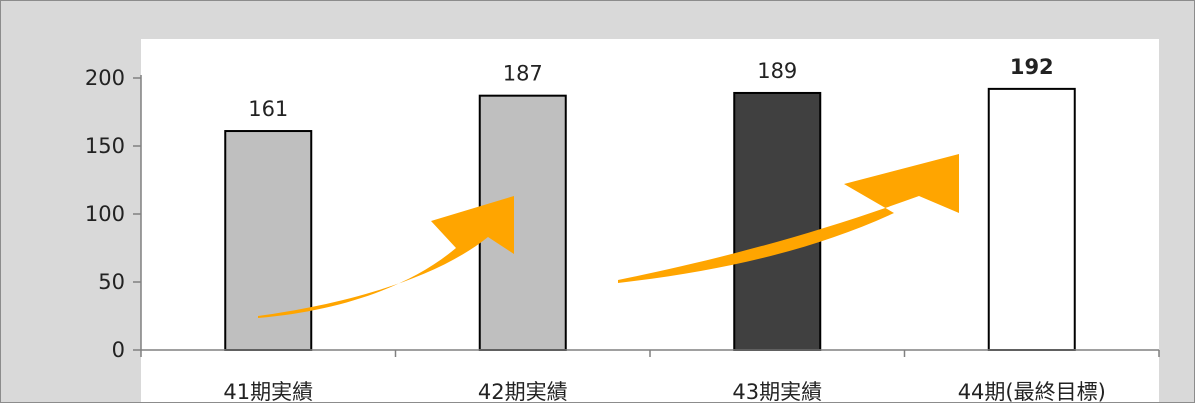 This screenshot has height=404, width=1195. Describe the element at coordinates (111, 282) in the screenshot. I see `y-tick-label-50: 50` at that location.